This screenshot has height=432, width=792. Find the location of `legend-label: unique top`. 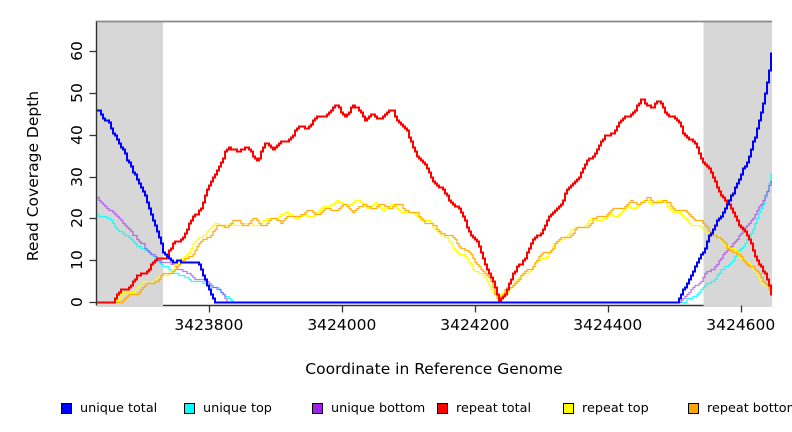

legend-label: unique top is located at coordinates (237, 408).